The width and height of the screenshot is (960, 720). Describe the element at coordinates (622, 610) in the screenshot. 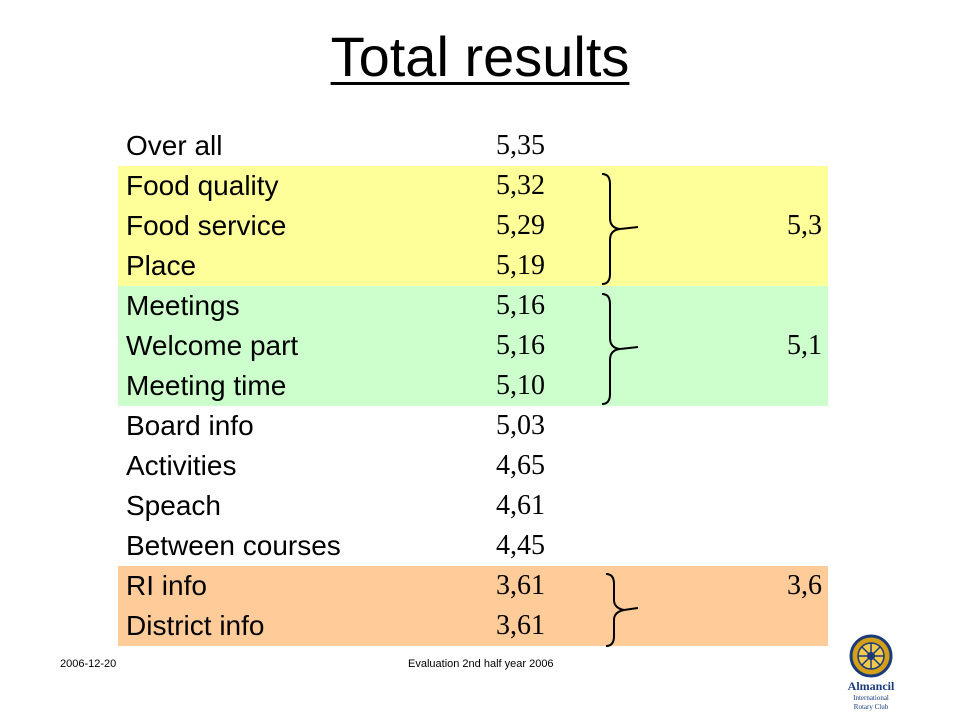

I see `group-brace-info` at that location.